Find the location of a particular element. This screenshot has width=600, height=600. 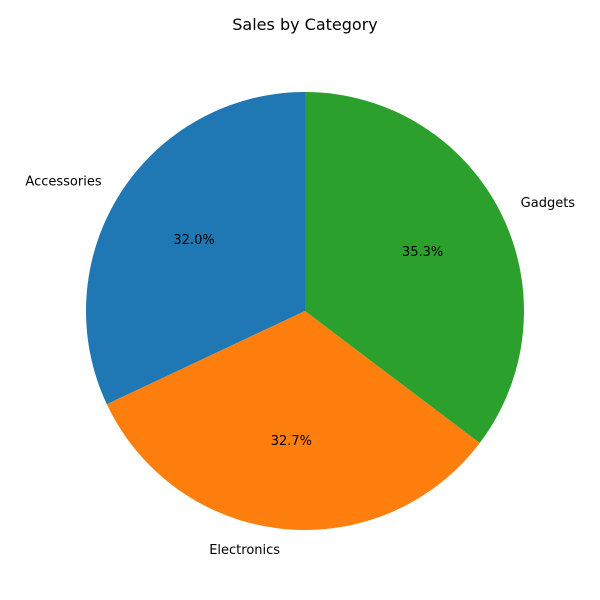

chart-title: Sales by Category is located at coordinates (304, 24).